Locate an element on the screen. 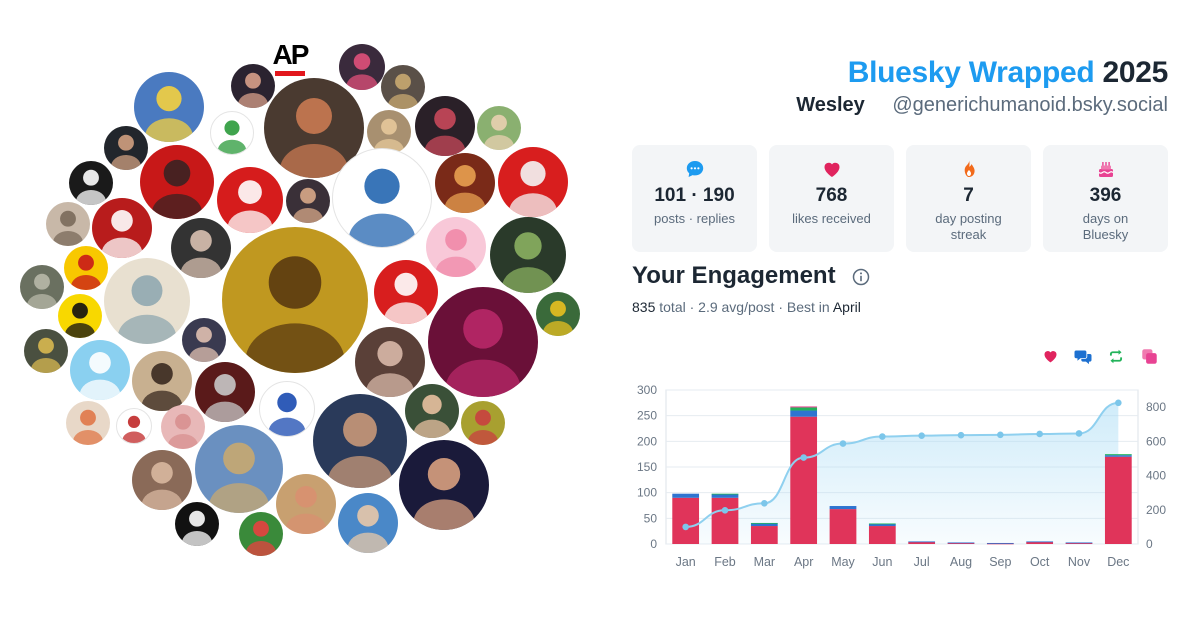 The width and height of the screenshot is (1200, 630). stat-card-posts: 101 · 190 posts · replies is located at coordinates (694, 198).